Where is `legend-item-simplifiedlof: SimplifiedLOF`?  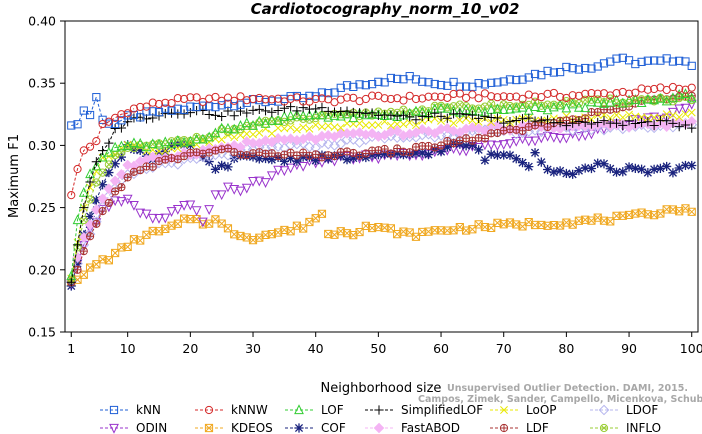
legend-item-simplifiedlof: SimplifiedLOF is located at coordinates (424, 410).